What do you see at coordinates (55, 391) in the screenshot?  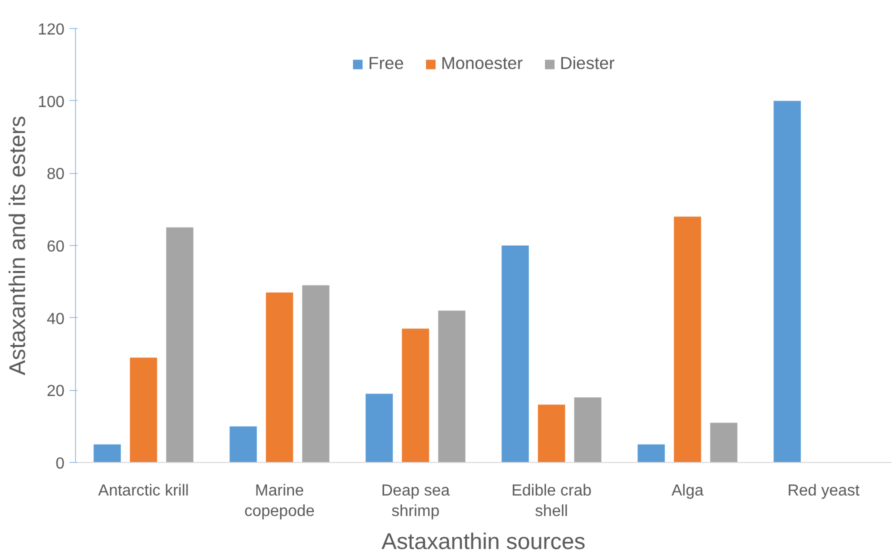 I see `y-tick-label: 20` at bounding box center [55, 391].